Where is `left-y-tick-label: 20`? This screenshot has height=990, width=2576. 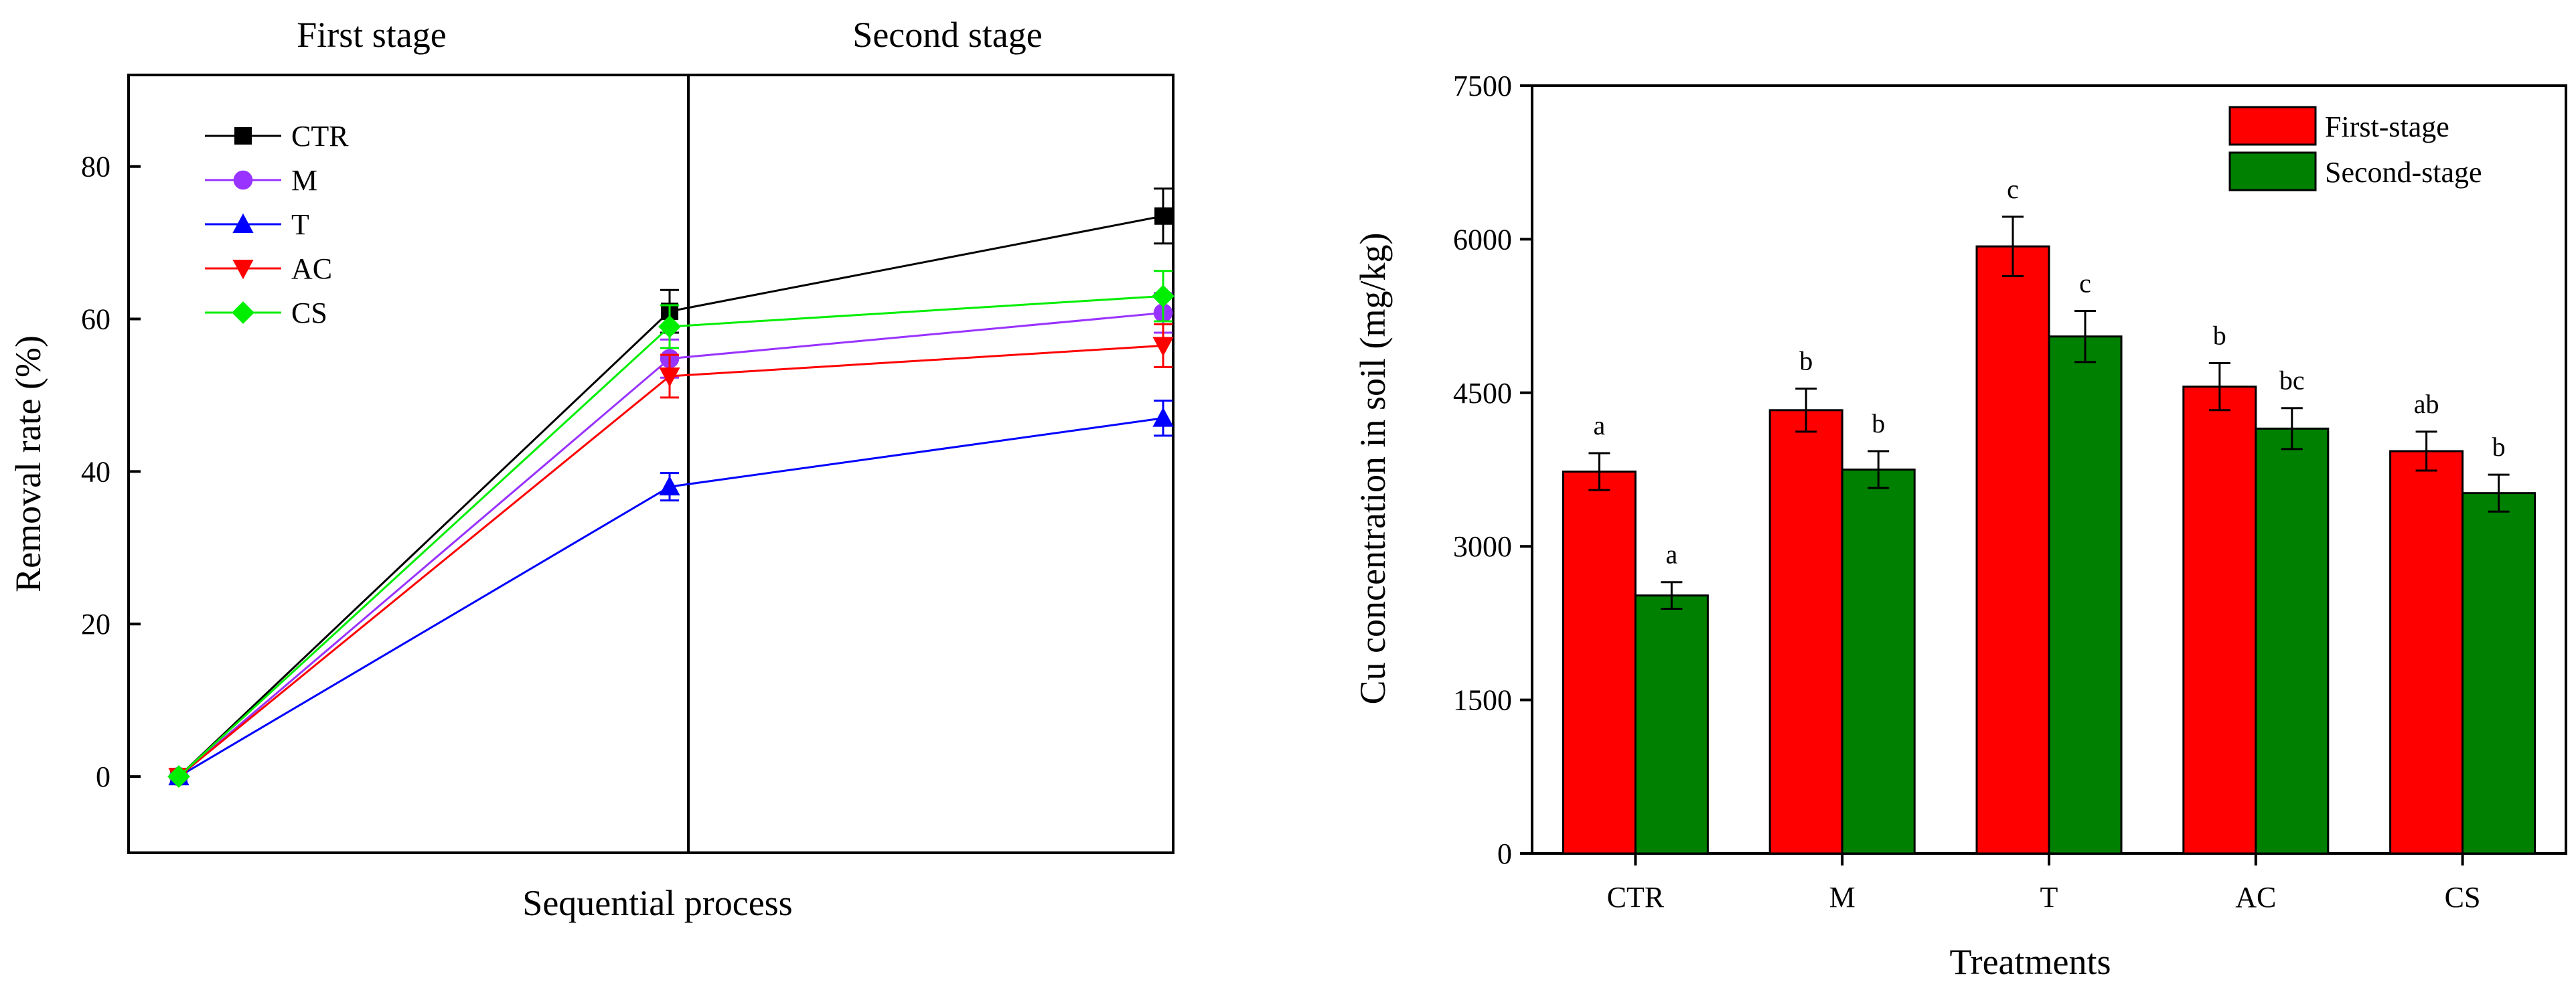 left-y-tick-label: 20 is located at coordinates (96, 624).